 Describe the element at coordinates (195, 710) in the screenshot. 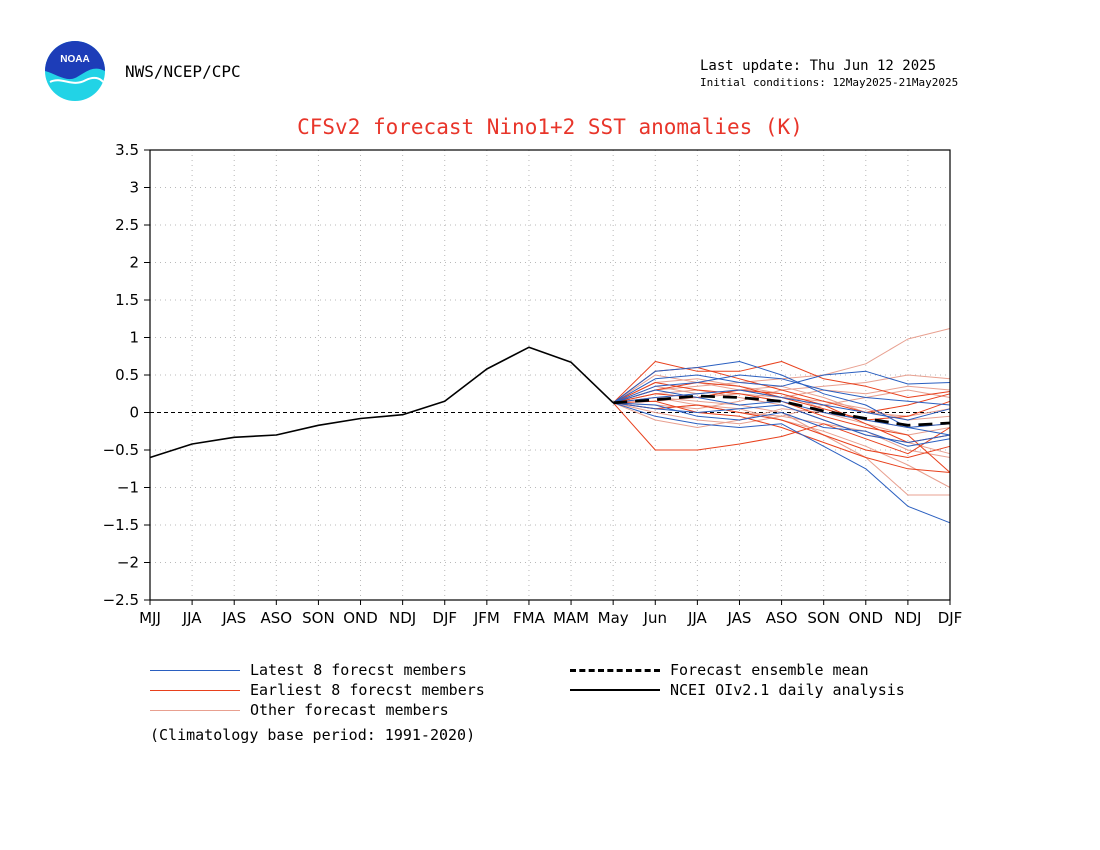

I see `legend-other-swatch` at that location.